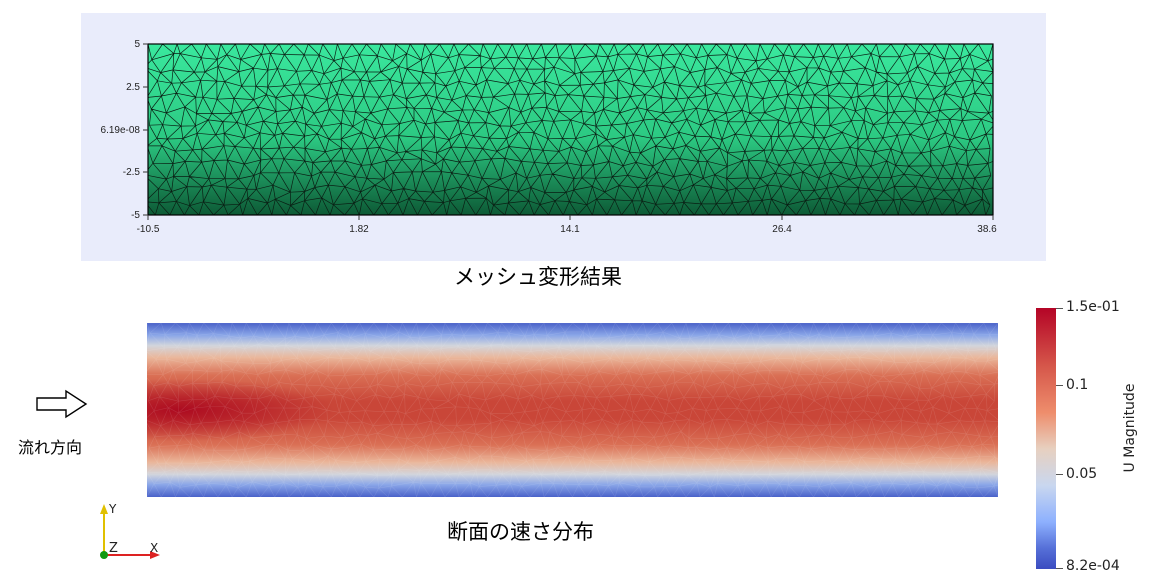 This screenshot has width=1167, height=577. Describe the element at coordinates (148, 229) in the screenshot. I see `x-tick-label: -10.5` at that location.